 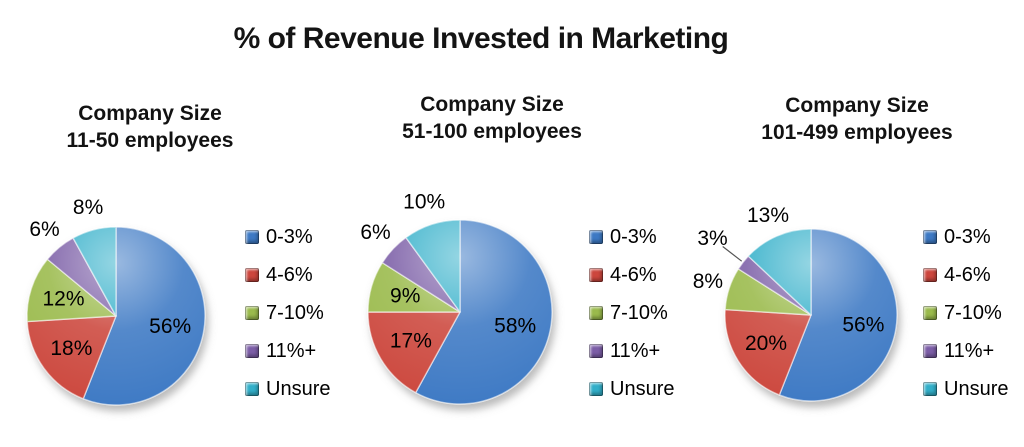 What do you see at coordinates (71, 348) in the screenshot?
I see `data-label-4-6pct: 18%` at bounding box center [71, 348].